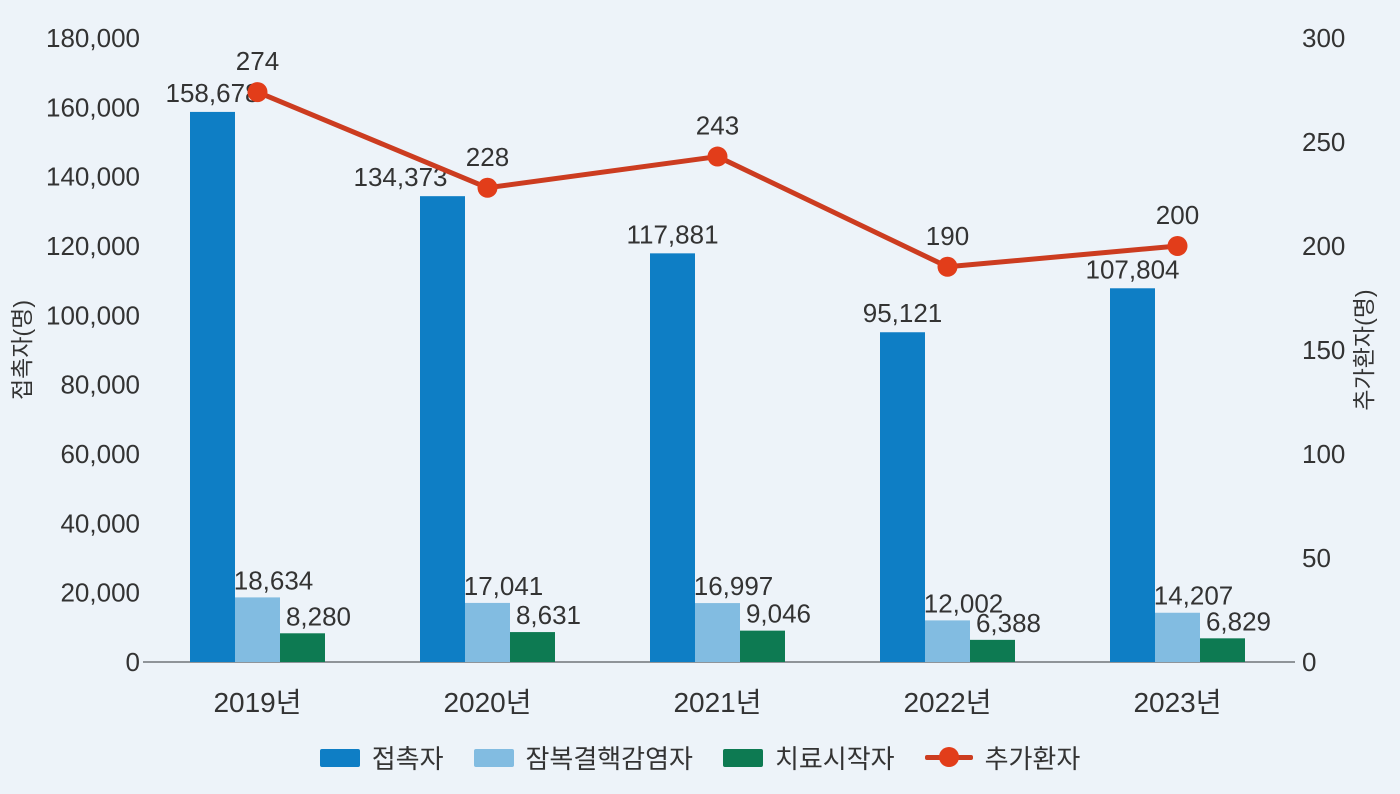  What do you see at coordinates (1177, 215) in the screenshot?
I see `line-value-label: 200` at bounding box center [1177, 215].